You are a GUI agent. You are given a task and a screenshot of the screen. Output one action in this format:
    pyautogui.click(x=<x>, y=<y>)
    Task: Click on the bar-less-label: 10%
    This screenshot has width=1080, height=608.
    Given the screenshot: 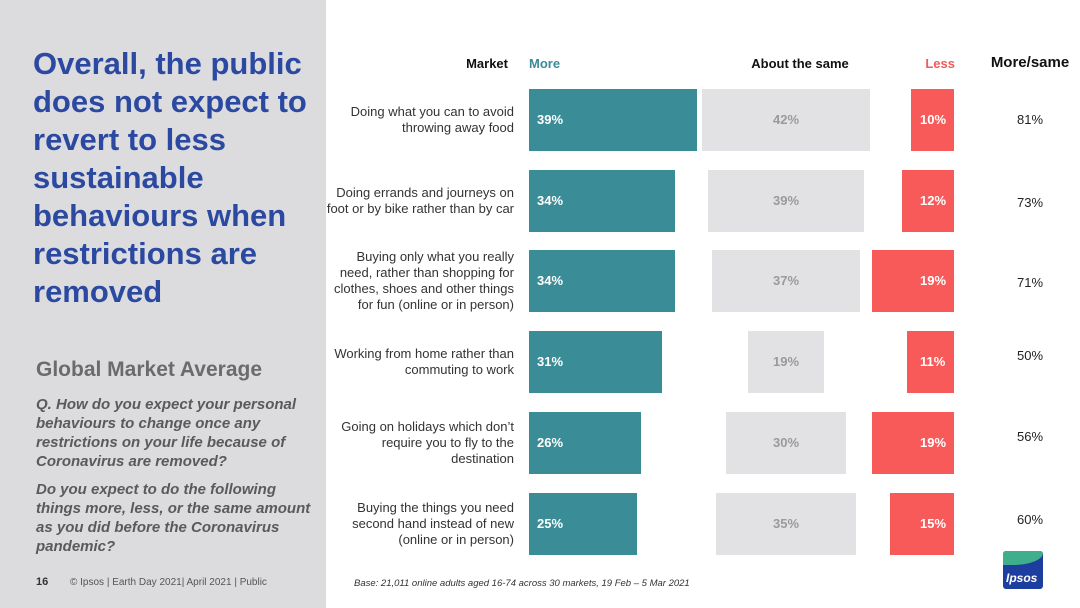 What is the action you would take?
    pyautogui.click(x=933, y=119)
    